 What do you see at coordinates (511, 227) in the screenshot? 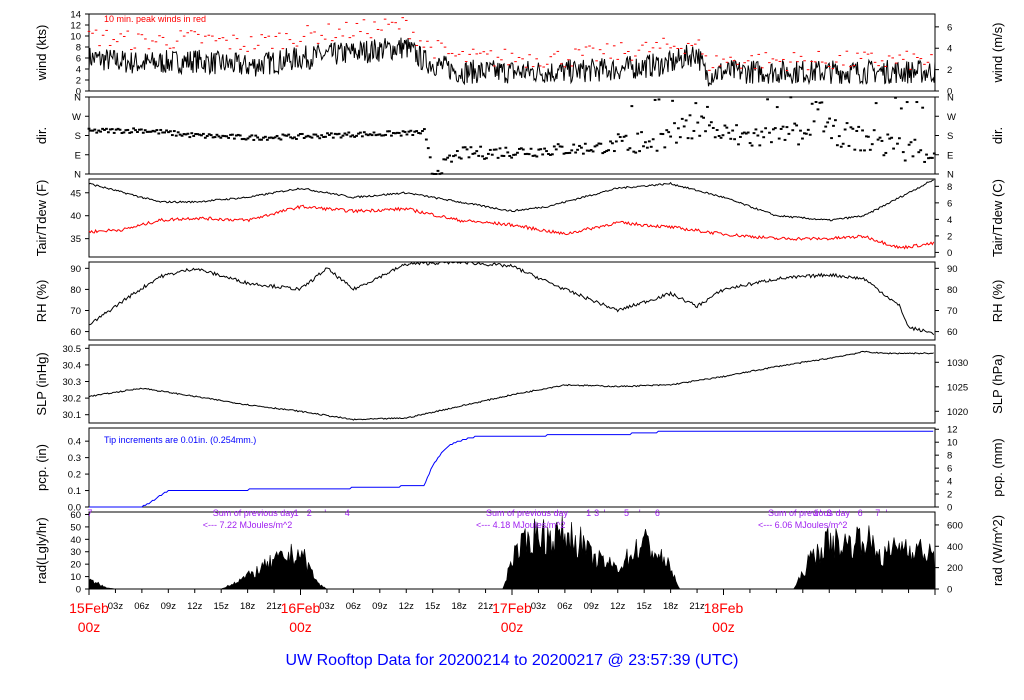
I see `temp-tdew-line` at bounding box center [511, 227].